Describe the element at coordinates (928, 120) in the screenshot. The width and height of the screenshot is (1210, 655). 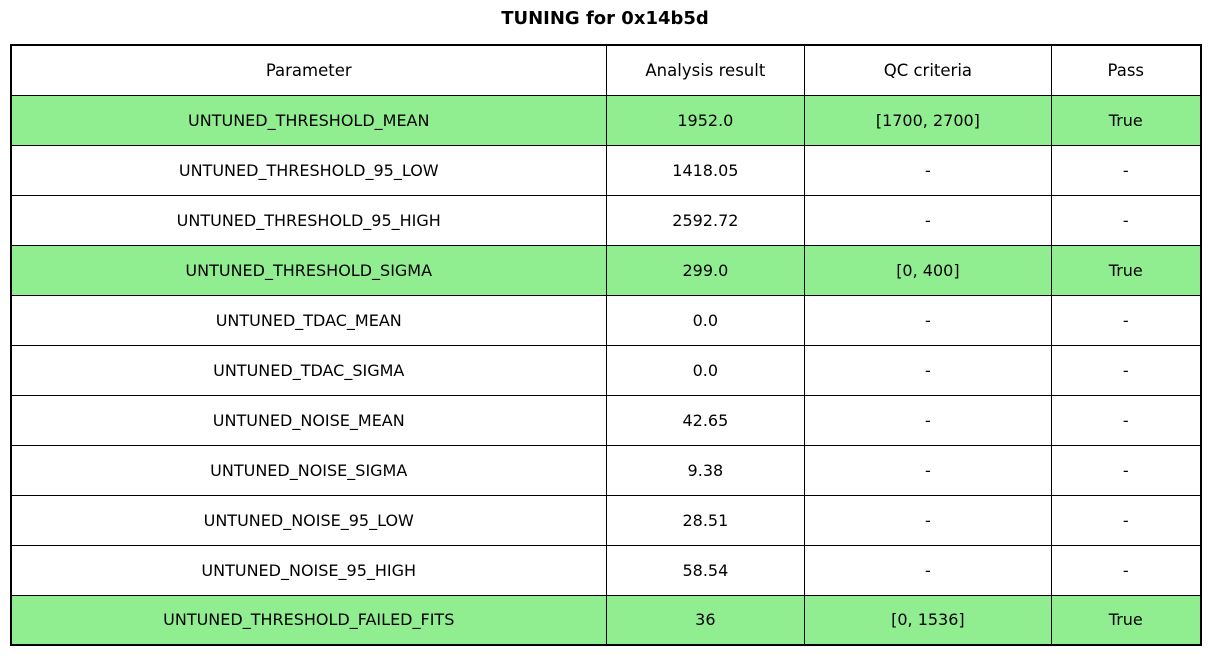
I see `qc-criteria-cell: [1700, 2700]` at that location.